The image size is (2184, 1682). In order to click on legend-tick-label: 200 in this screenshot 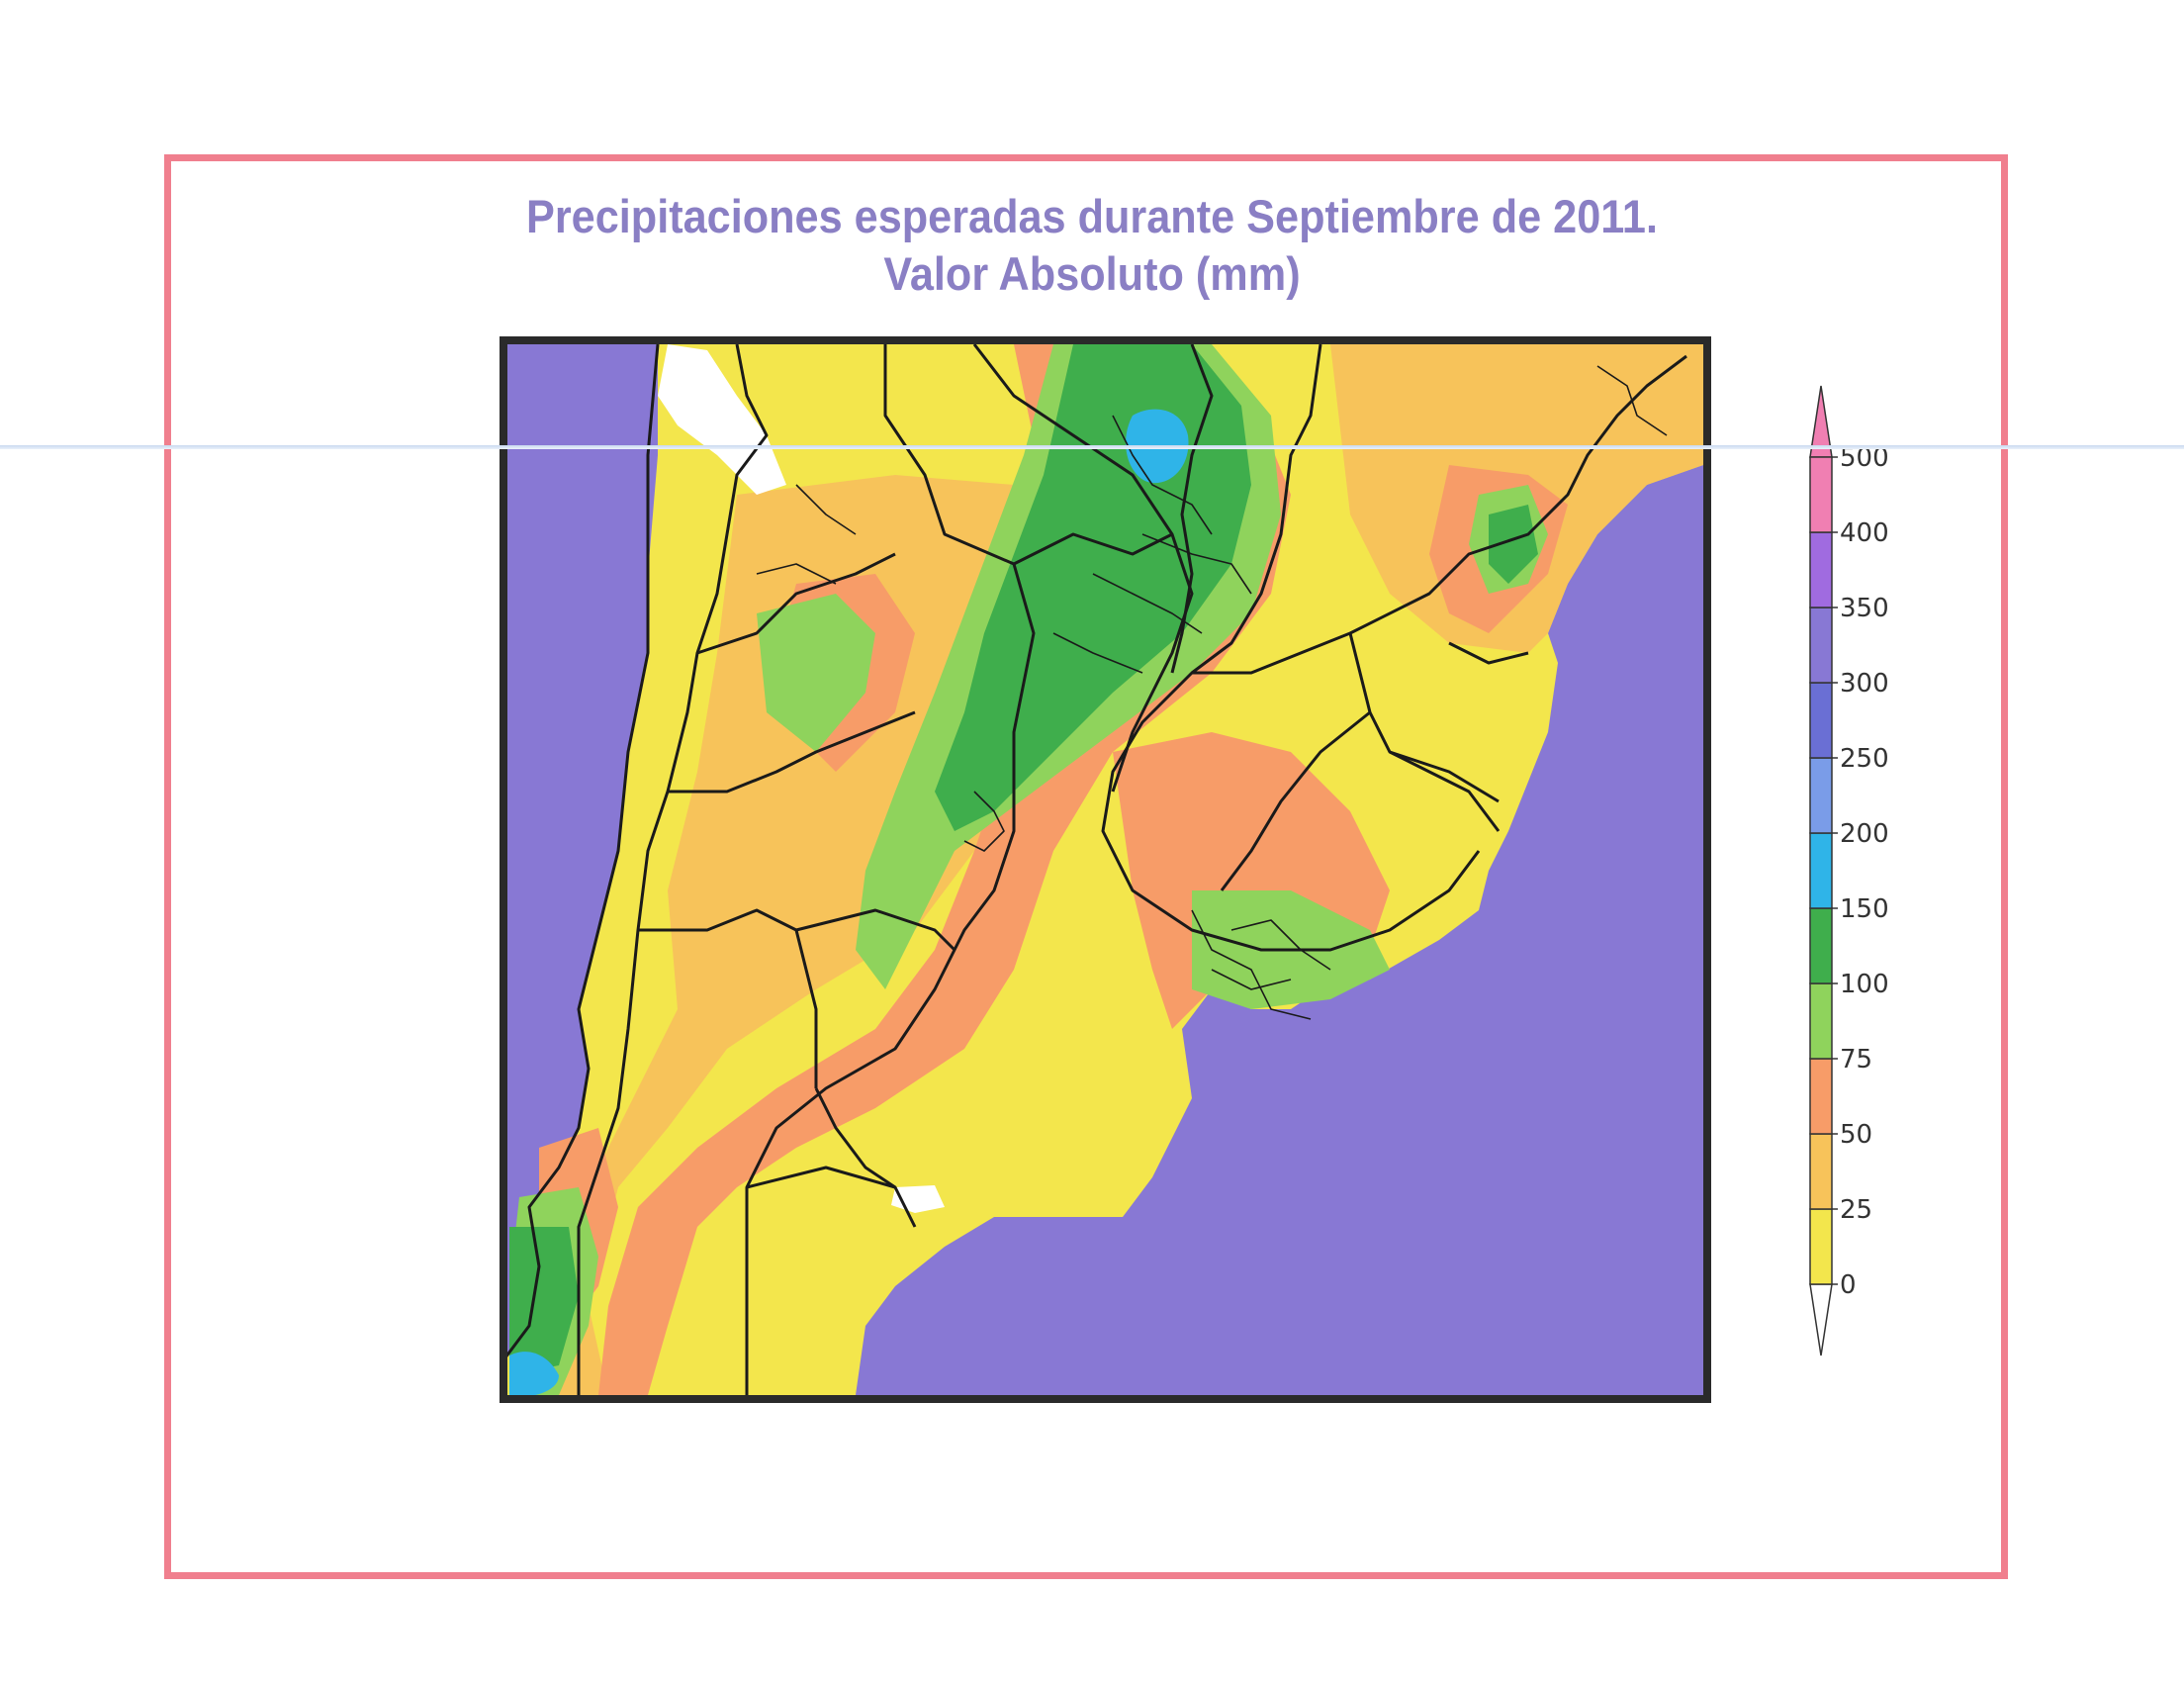, I will do `click(1864, 834)`.